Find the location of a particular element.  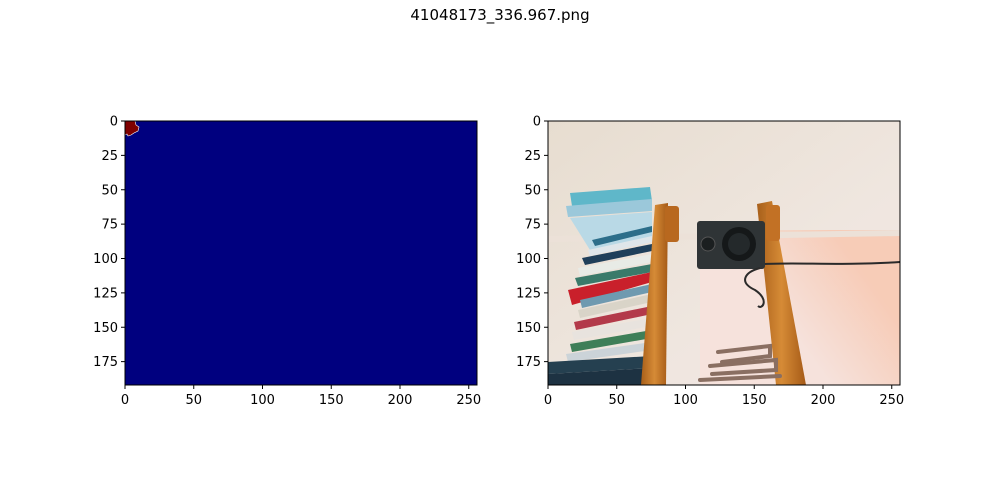

mask-y-tick-label: 25 is located at coordinates (109, 156).